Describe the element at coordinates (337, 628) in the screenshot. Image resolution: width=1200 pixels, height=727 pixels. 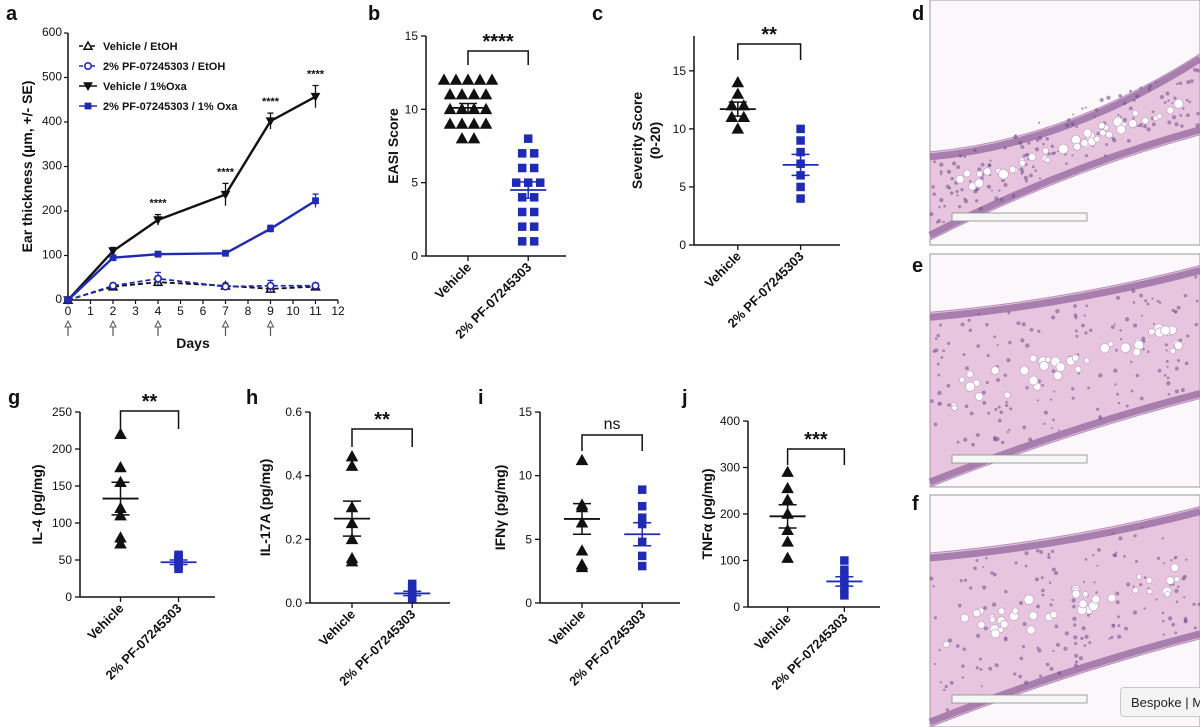
I see `h-category-label-0: Vehicle` at that location.